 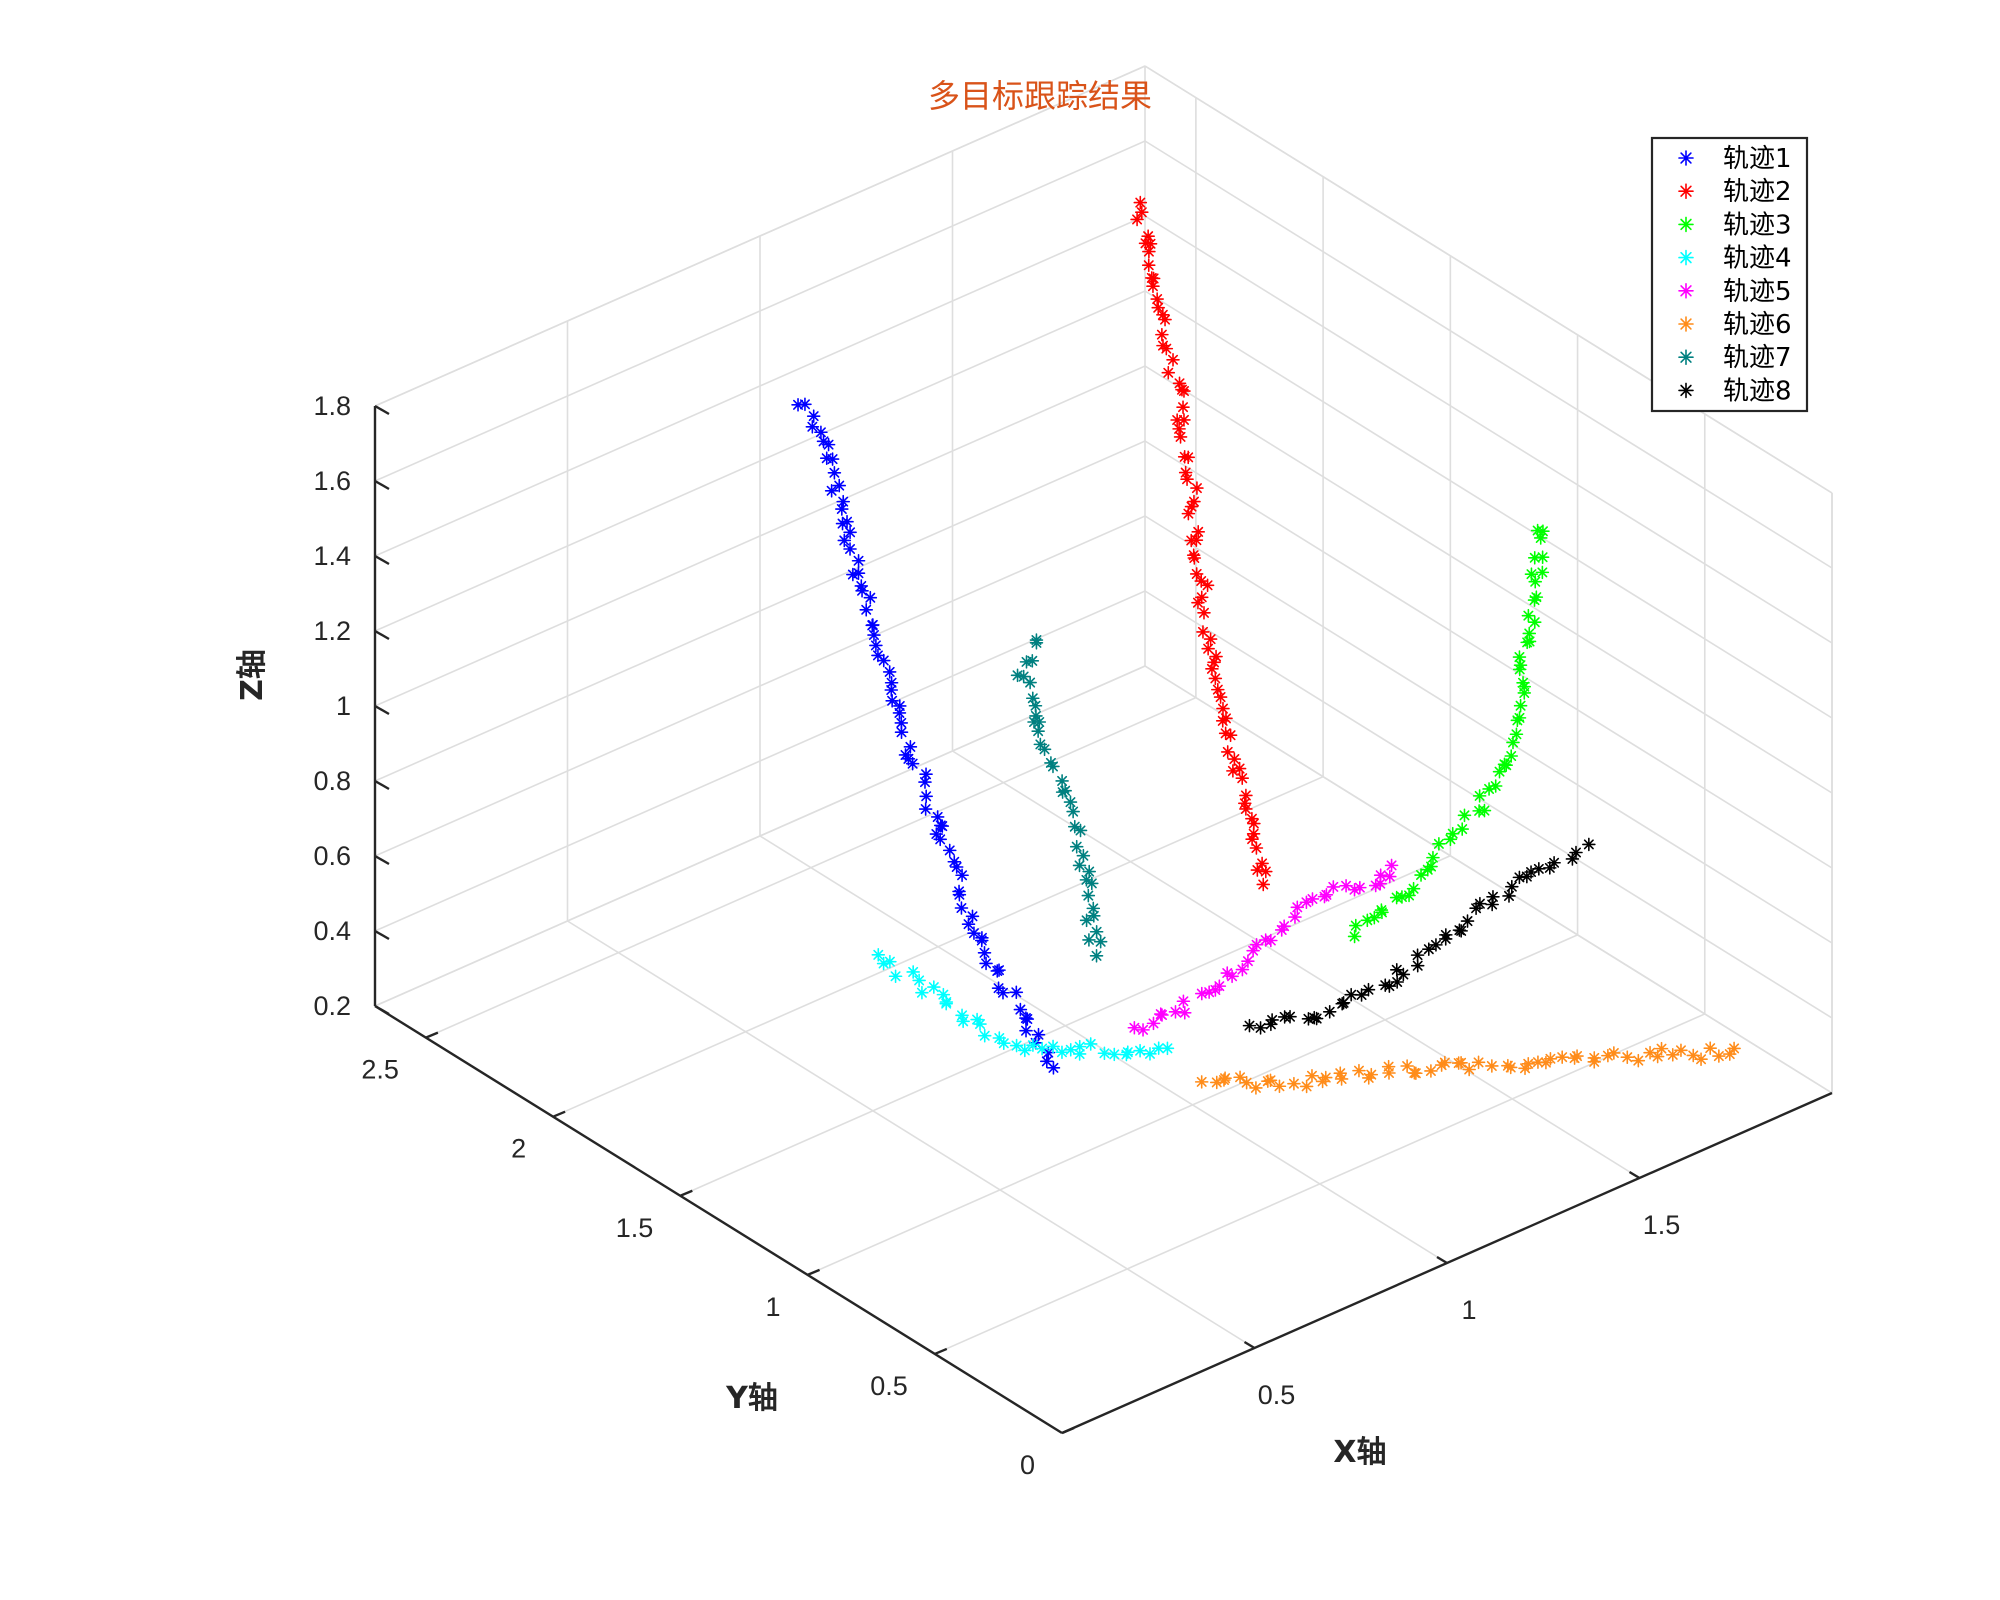 What do you see at coordinates (1735, 358) in the screenshot?
I see `legend-item: 轨迹7` at bounding box center [1735, 358].